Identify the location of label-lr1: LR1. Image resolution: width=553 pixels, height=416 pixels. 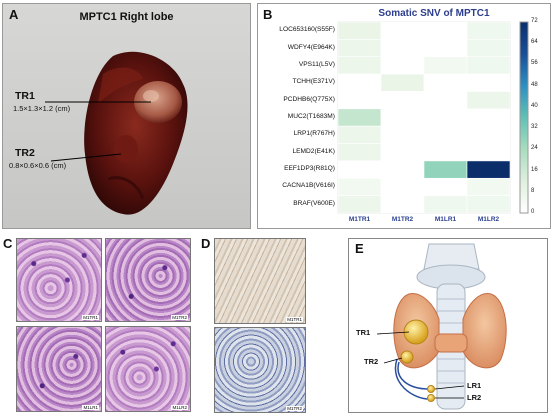
(474, 385).